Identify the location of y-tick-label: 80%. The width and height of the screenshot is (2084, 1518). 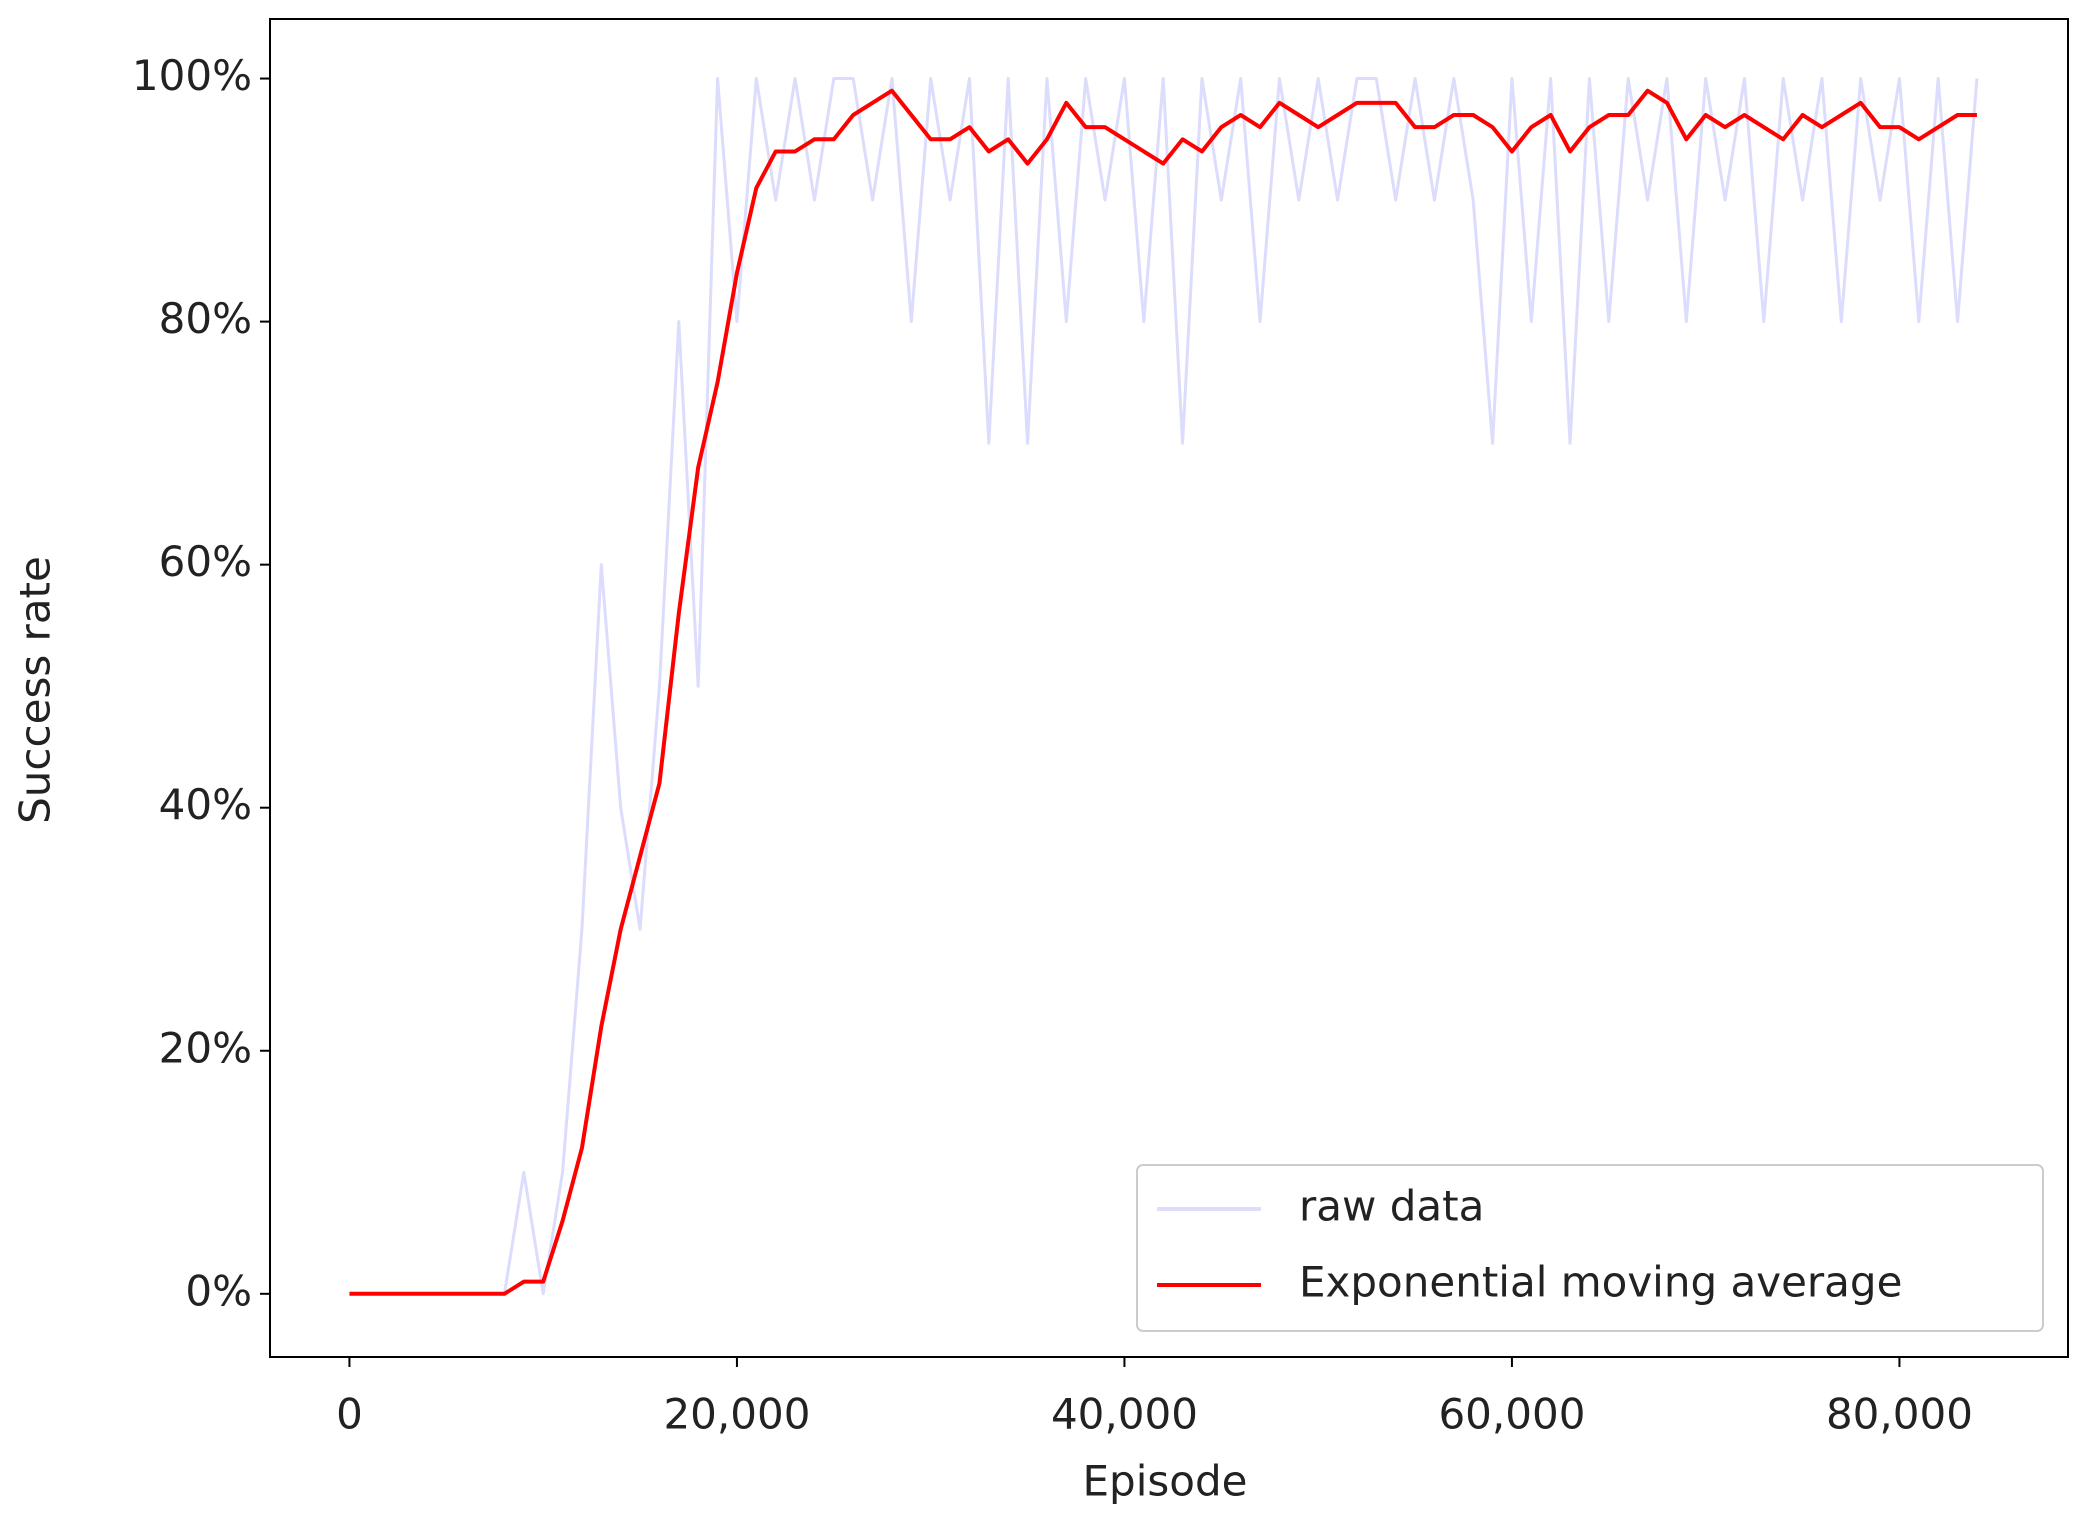
(205, 318).